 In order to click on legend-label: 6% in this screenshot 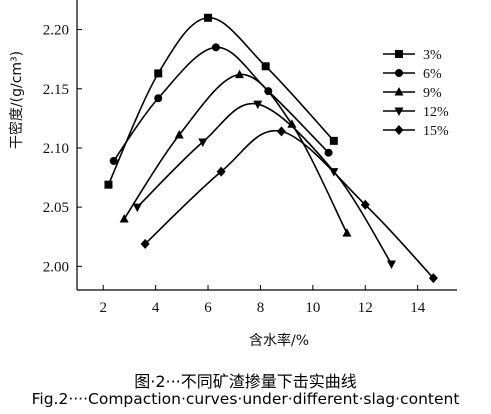, I will do `click(432, 74)`.